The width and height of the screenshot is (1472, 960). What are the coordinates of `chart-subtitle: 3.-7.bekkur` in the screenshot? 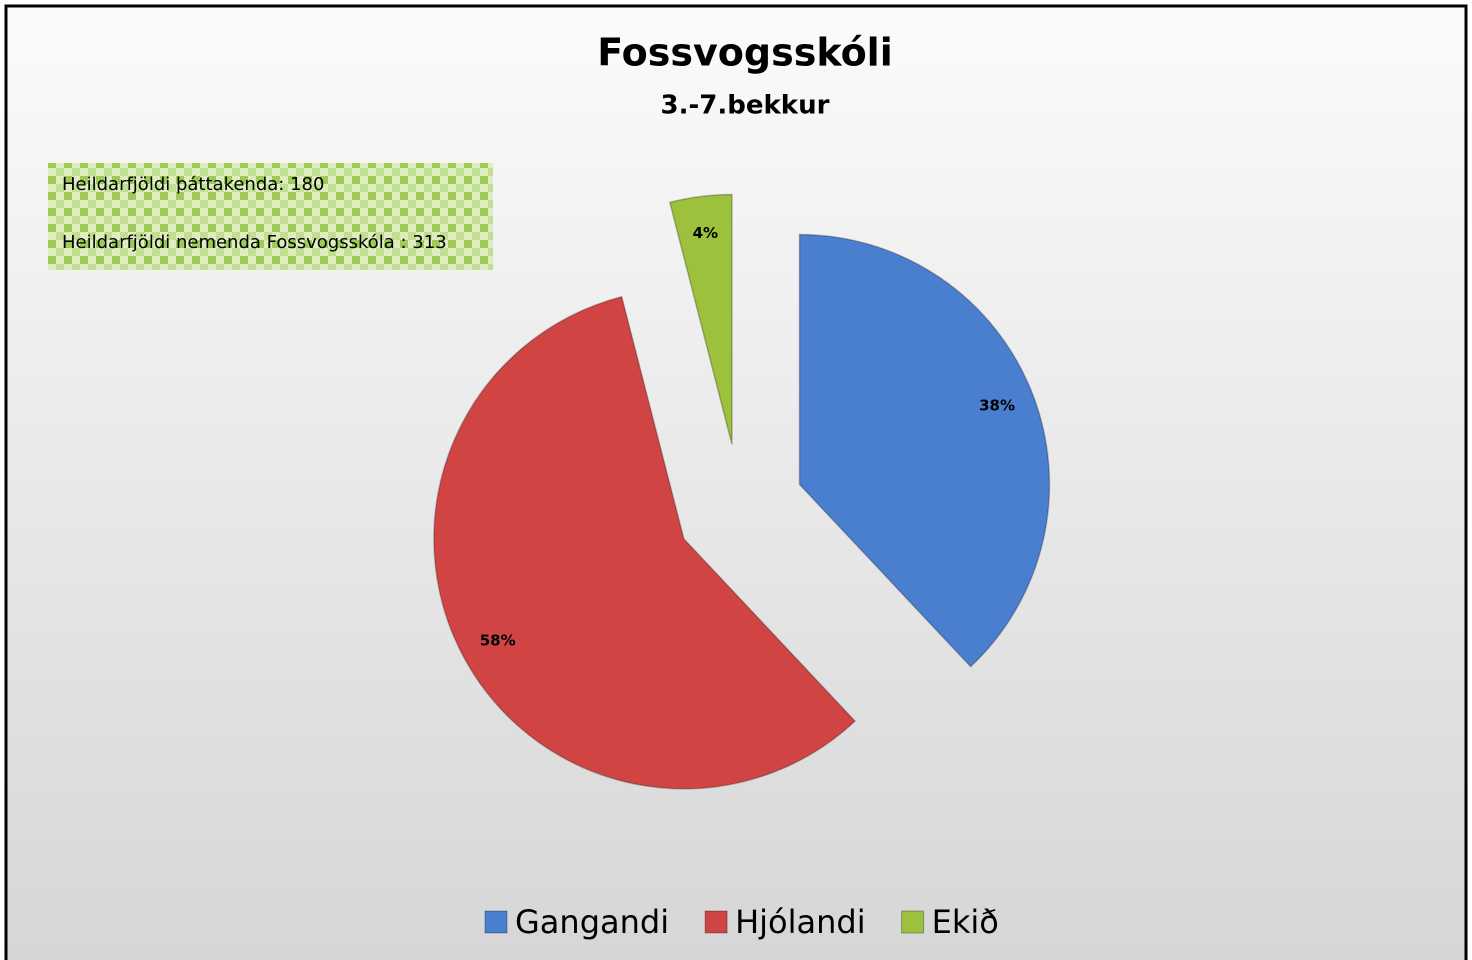 It's located at (745, 106).